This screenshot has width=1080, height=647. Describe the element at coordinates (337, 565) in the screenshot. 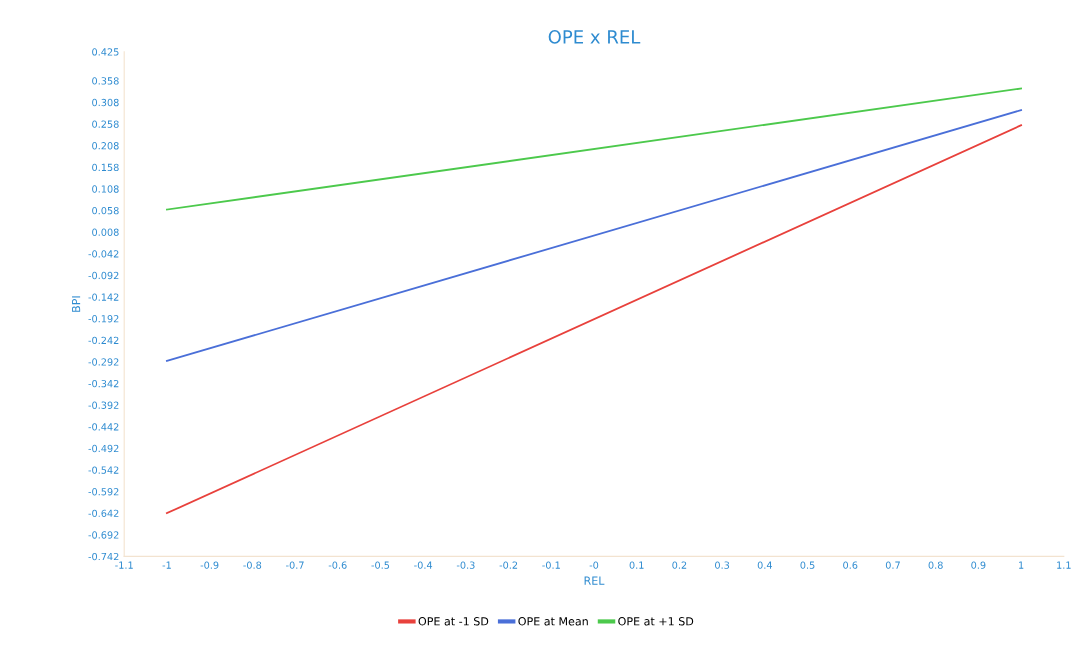

I see `x-tick-label: -0.6` at that location.